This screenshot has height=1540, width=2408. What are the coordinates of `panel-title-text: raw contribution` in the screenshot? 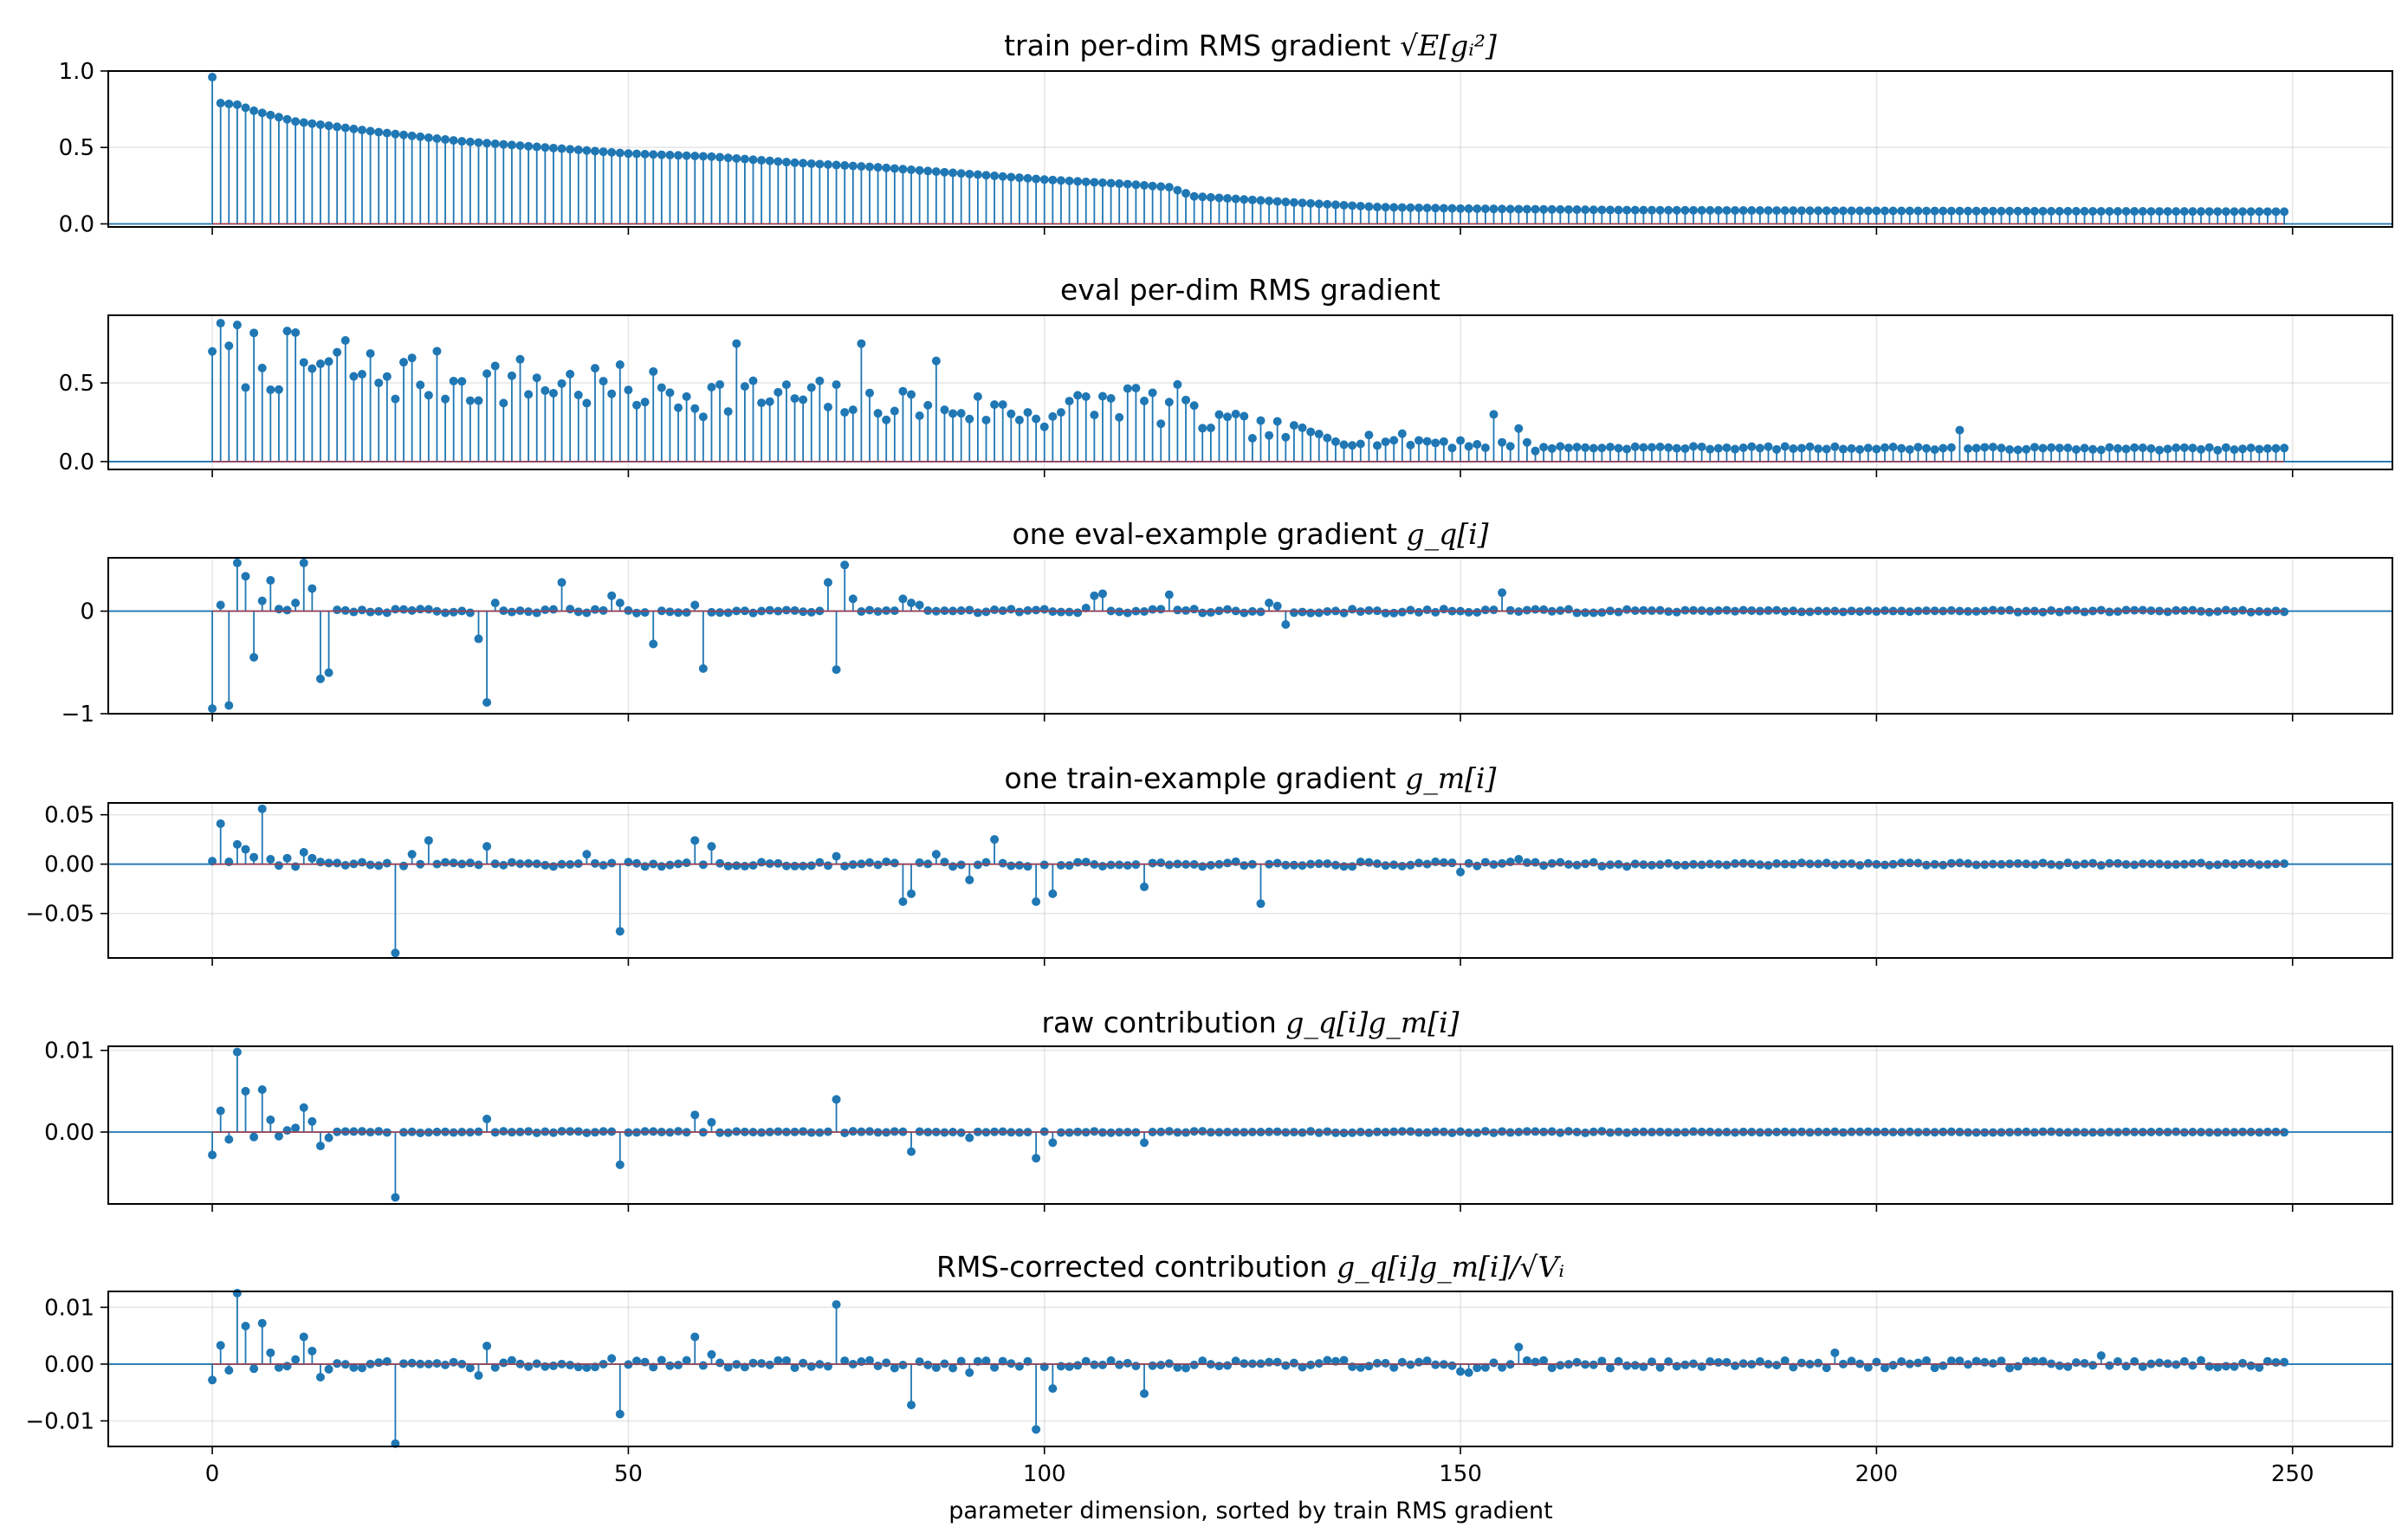 It's located at (1163, 1022).